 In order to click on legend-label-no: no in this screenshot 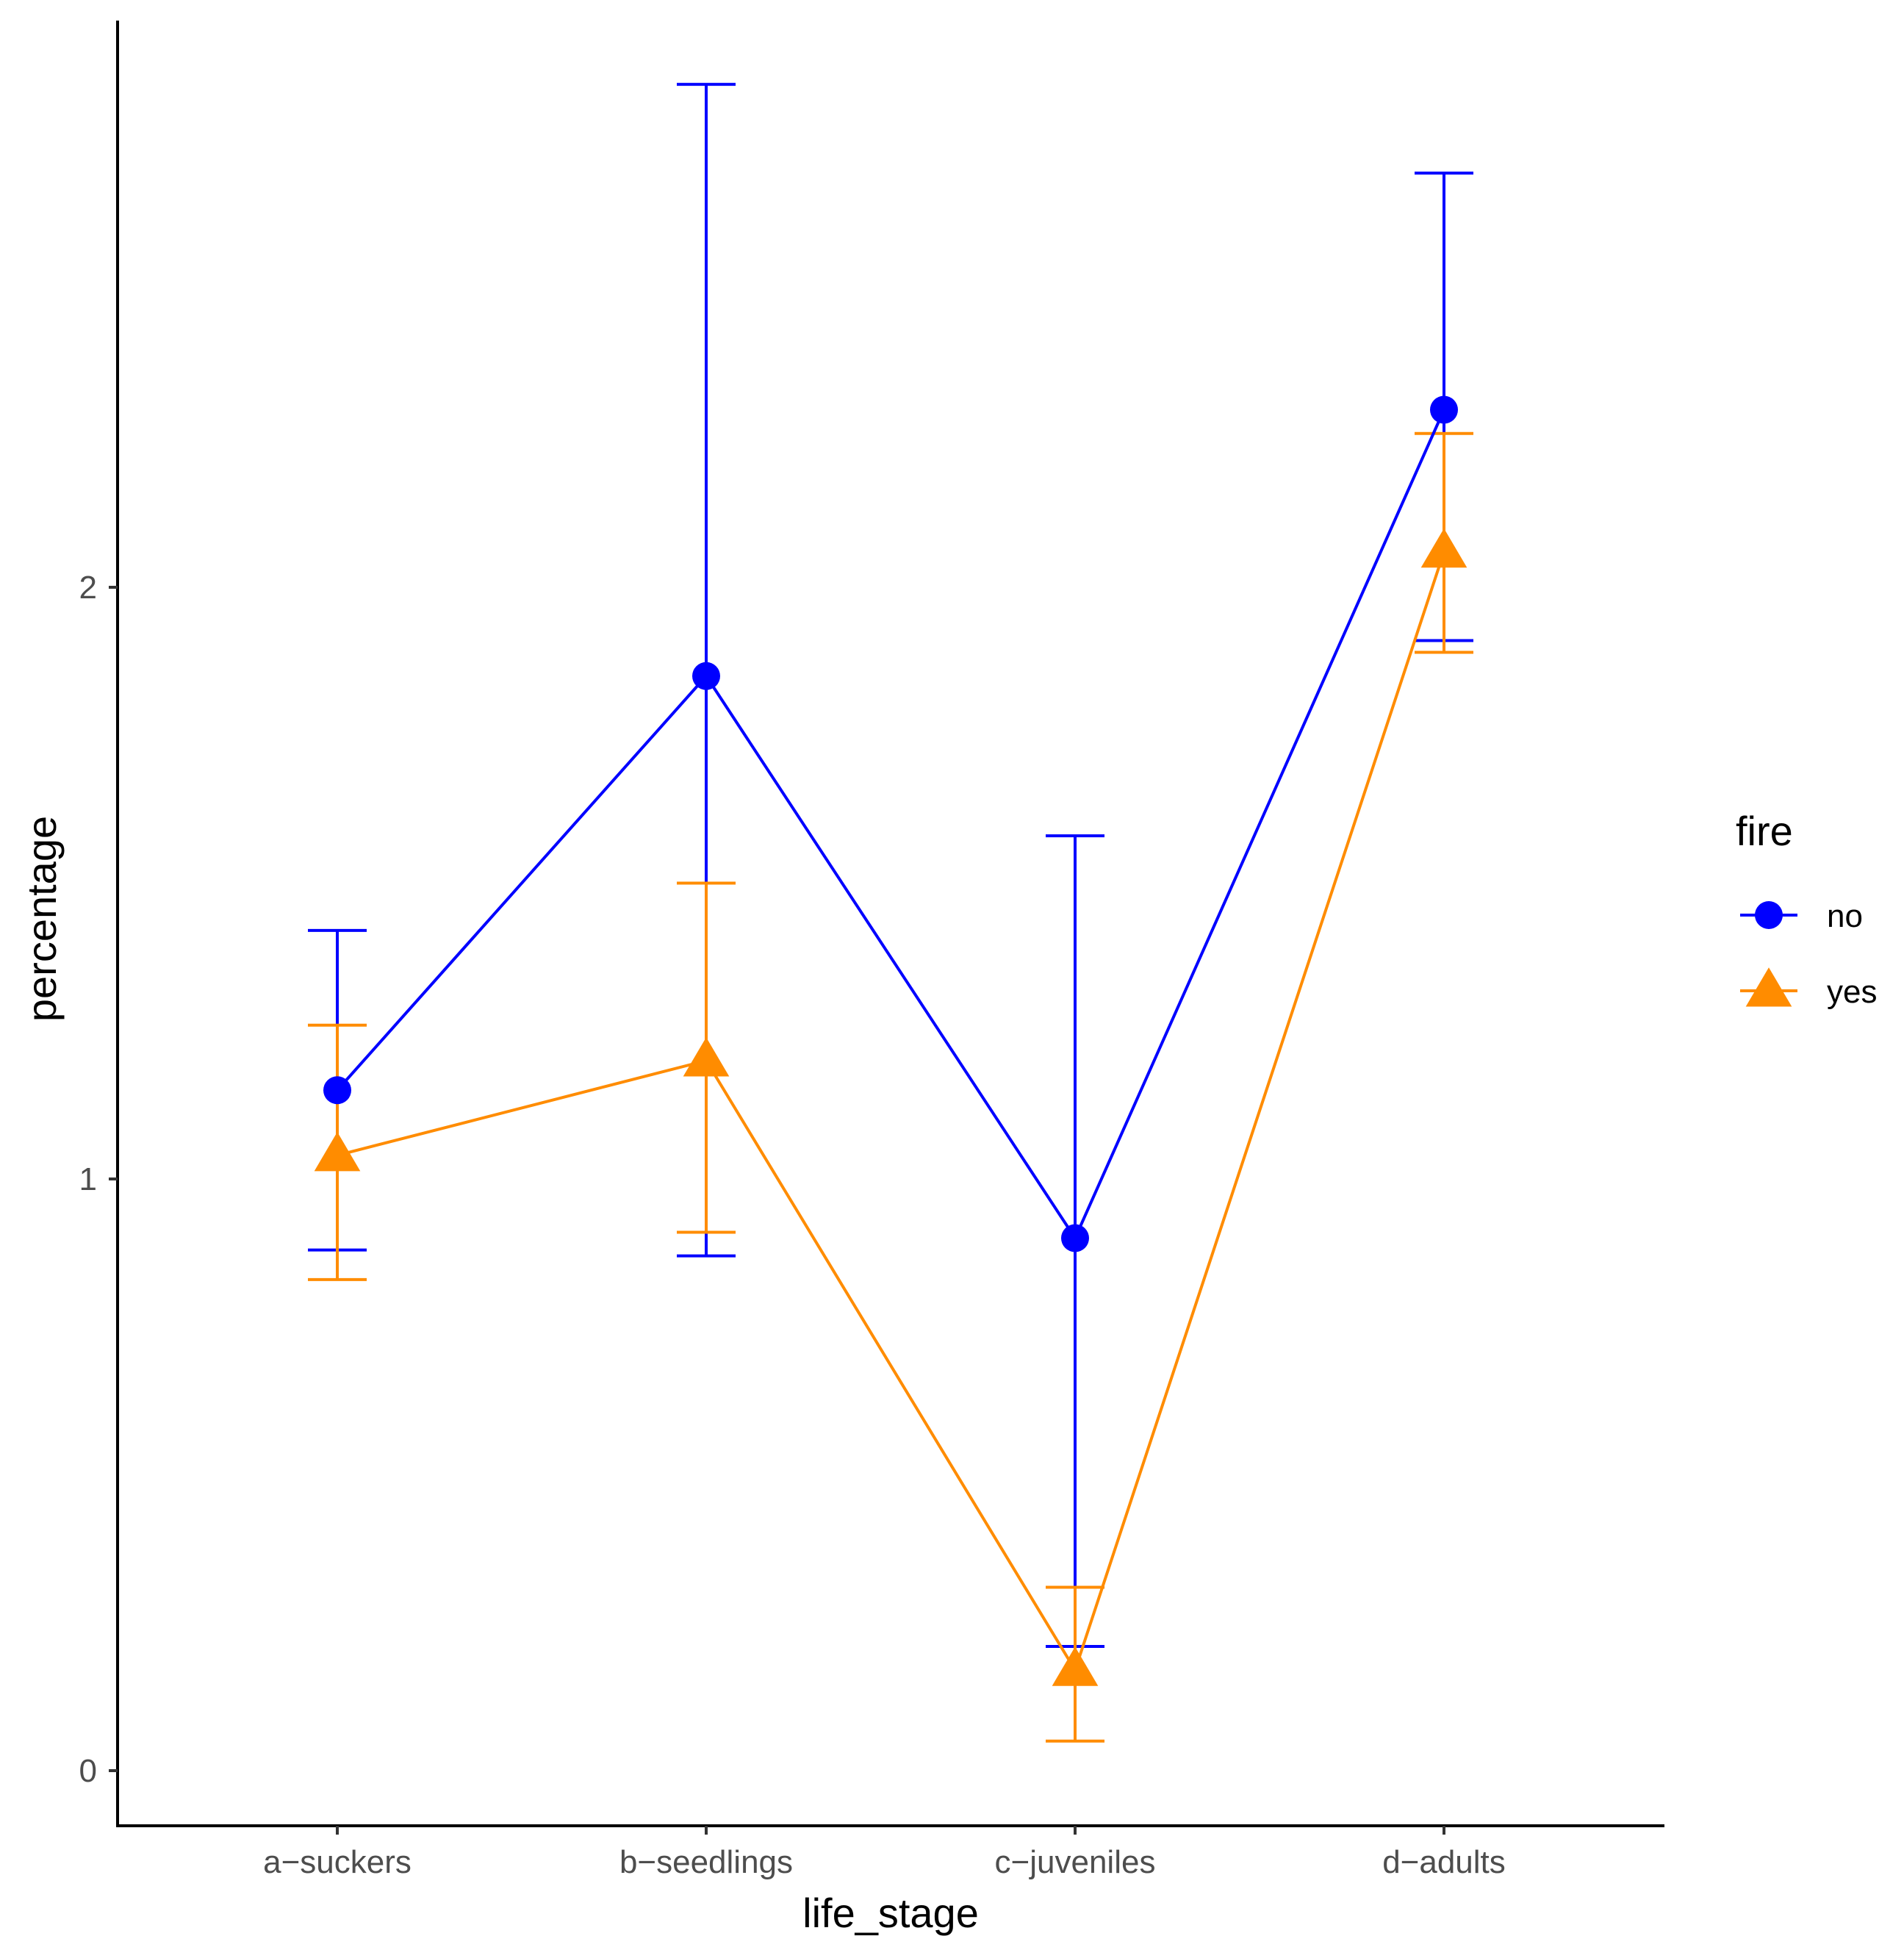, I will do `click(1845, 916)`.